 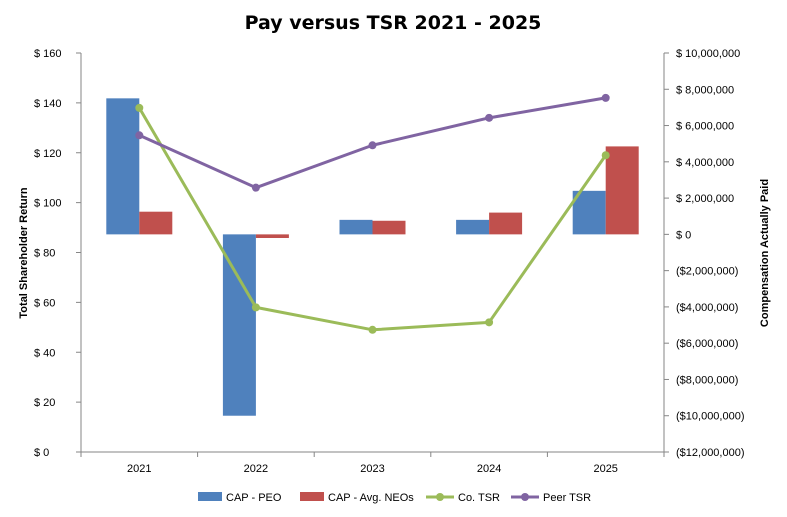 What do you see at coordinates (48, 104) in the screenshot?
I see `left-tick-label: $ 140` at bounding box center [48, 104].